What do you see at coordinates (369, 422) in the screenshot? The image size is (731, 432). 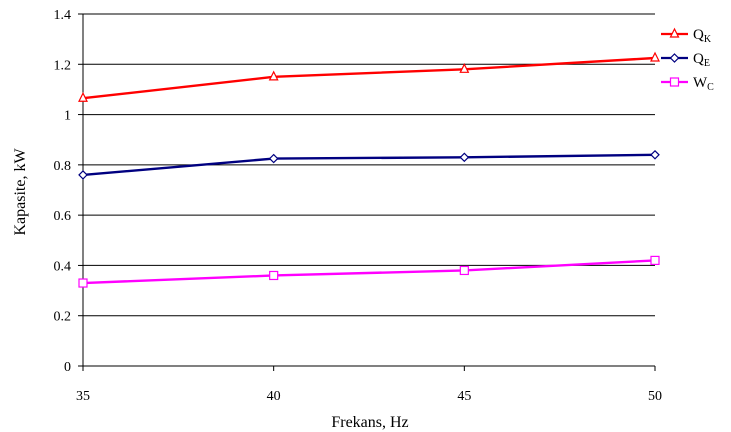 I see `x-axis-title: Frekans, Hz` at bounding box center [369, 422].